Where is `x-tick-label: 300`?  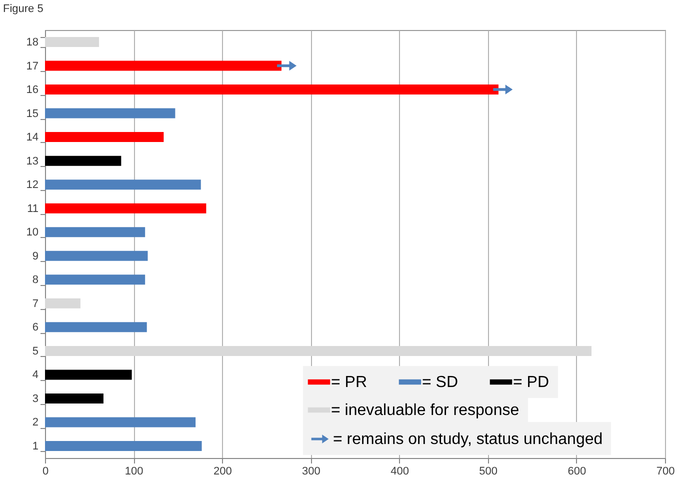
x-tick-label: 300 is located at coordinates (311, 472).